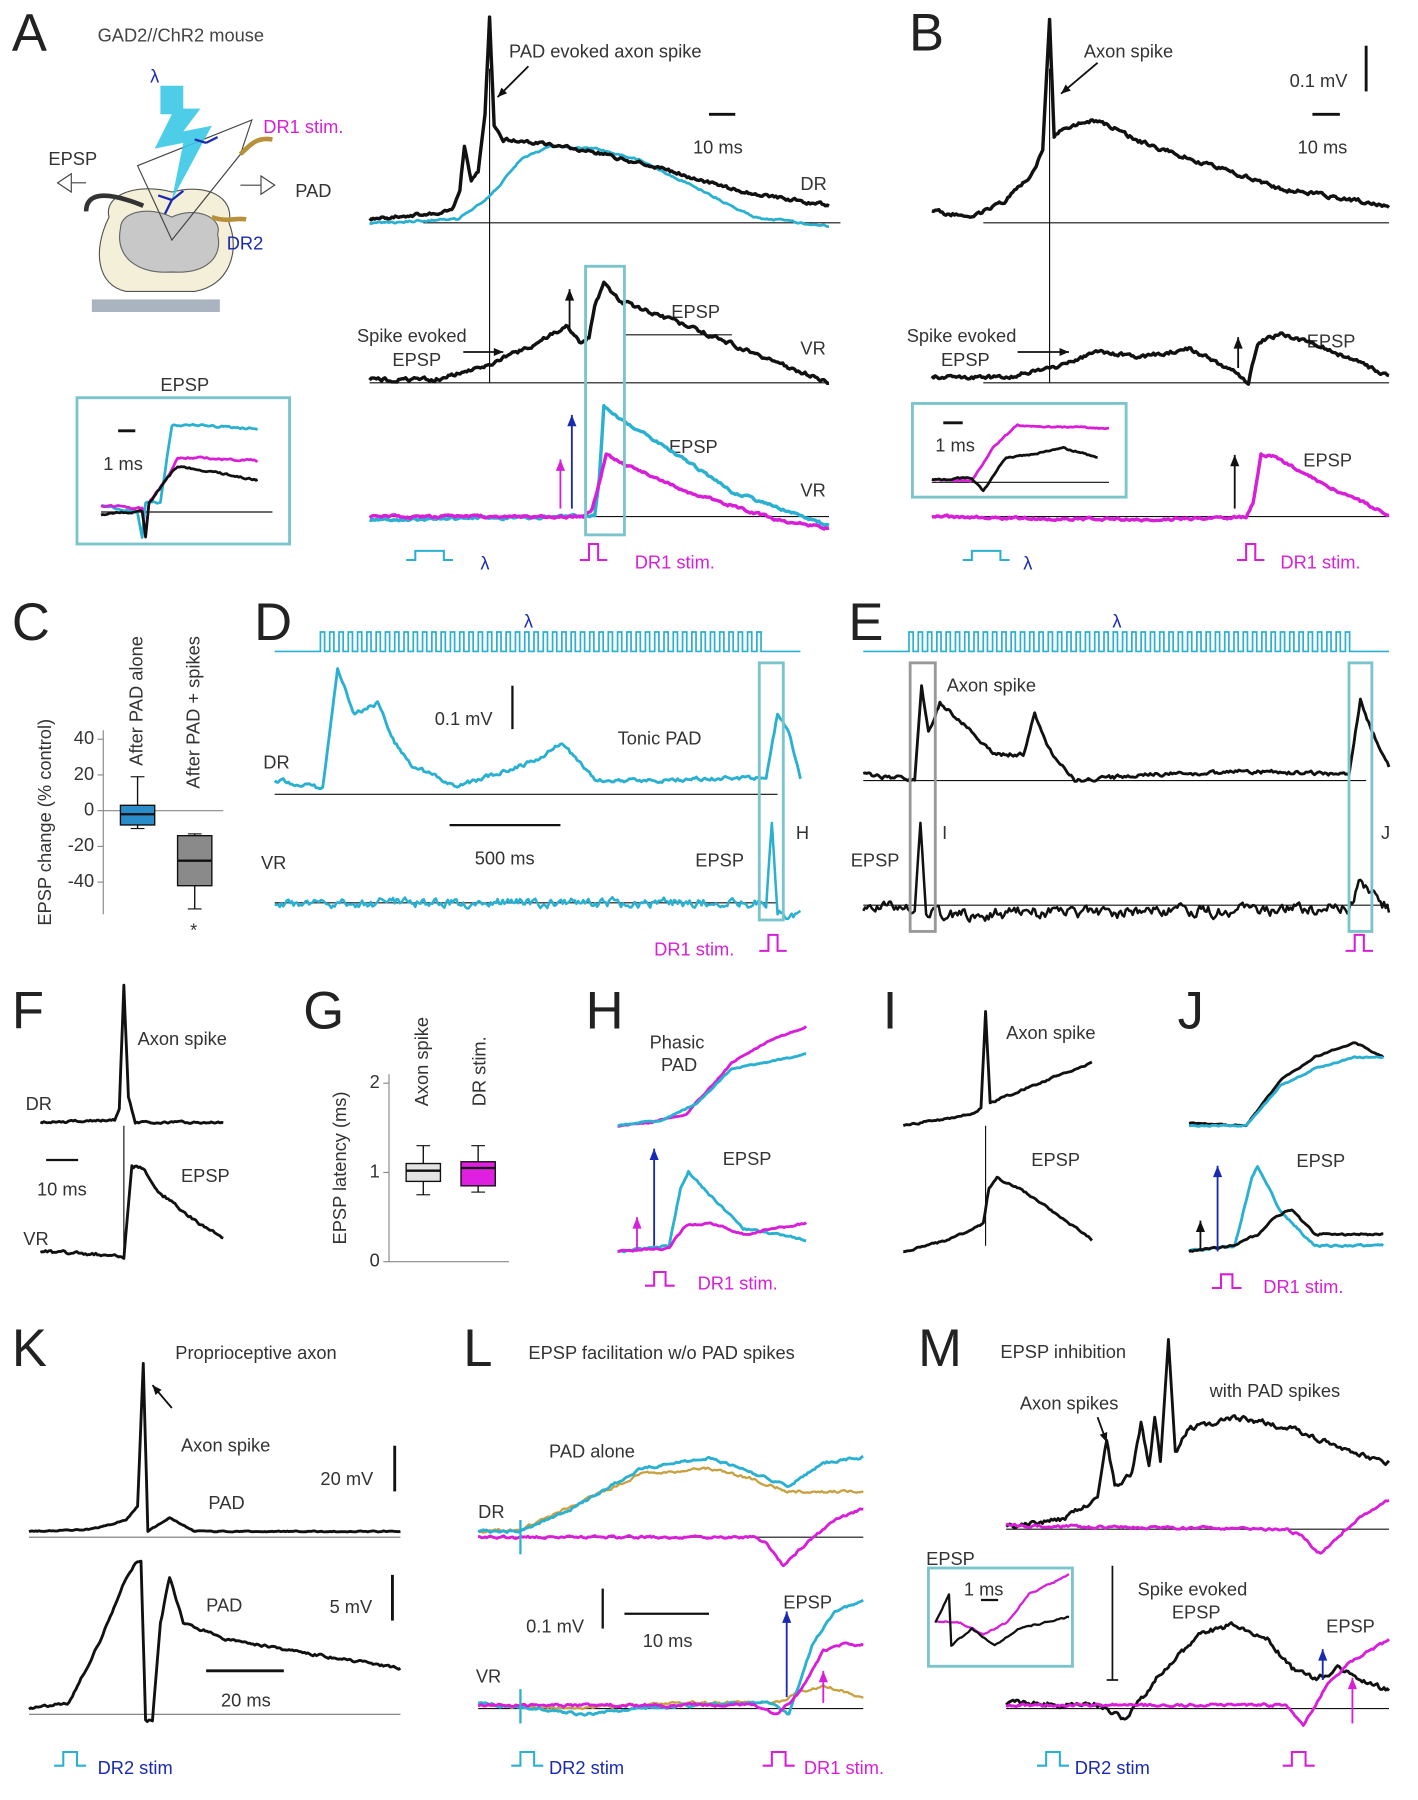 The width and height of the screenshot is (1418, 1800). Describe the element at coordinates (1112, 1767) in the screenshot. I see `label: DR2 stim` at that location.